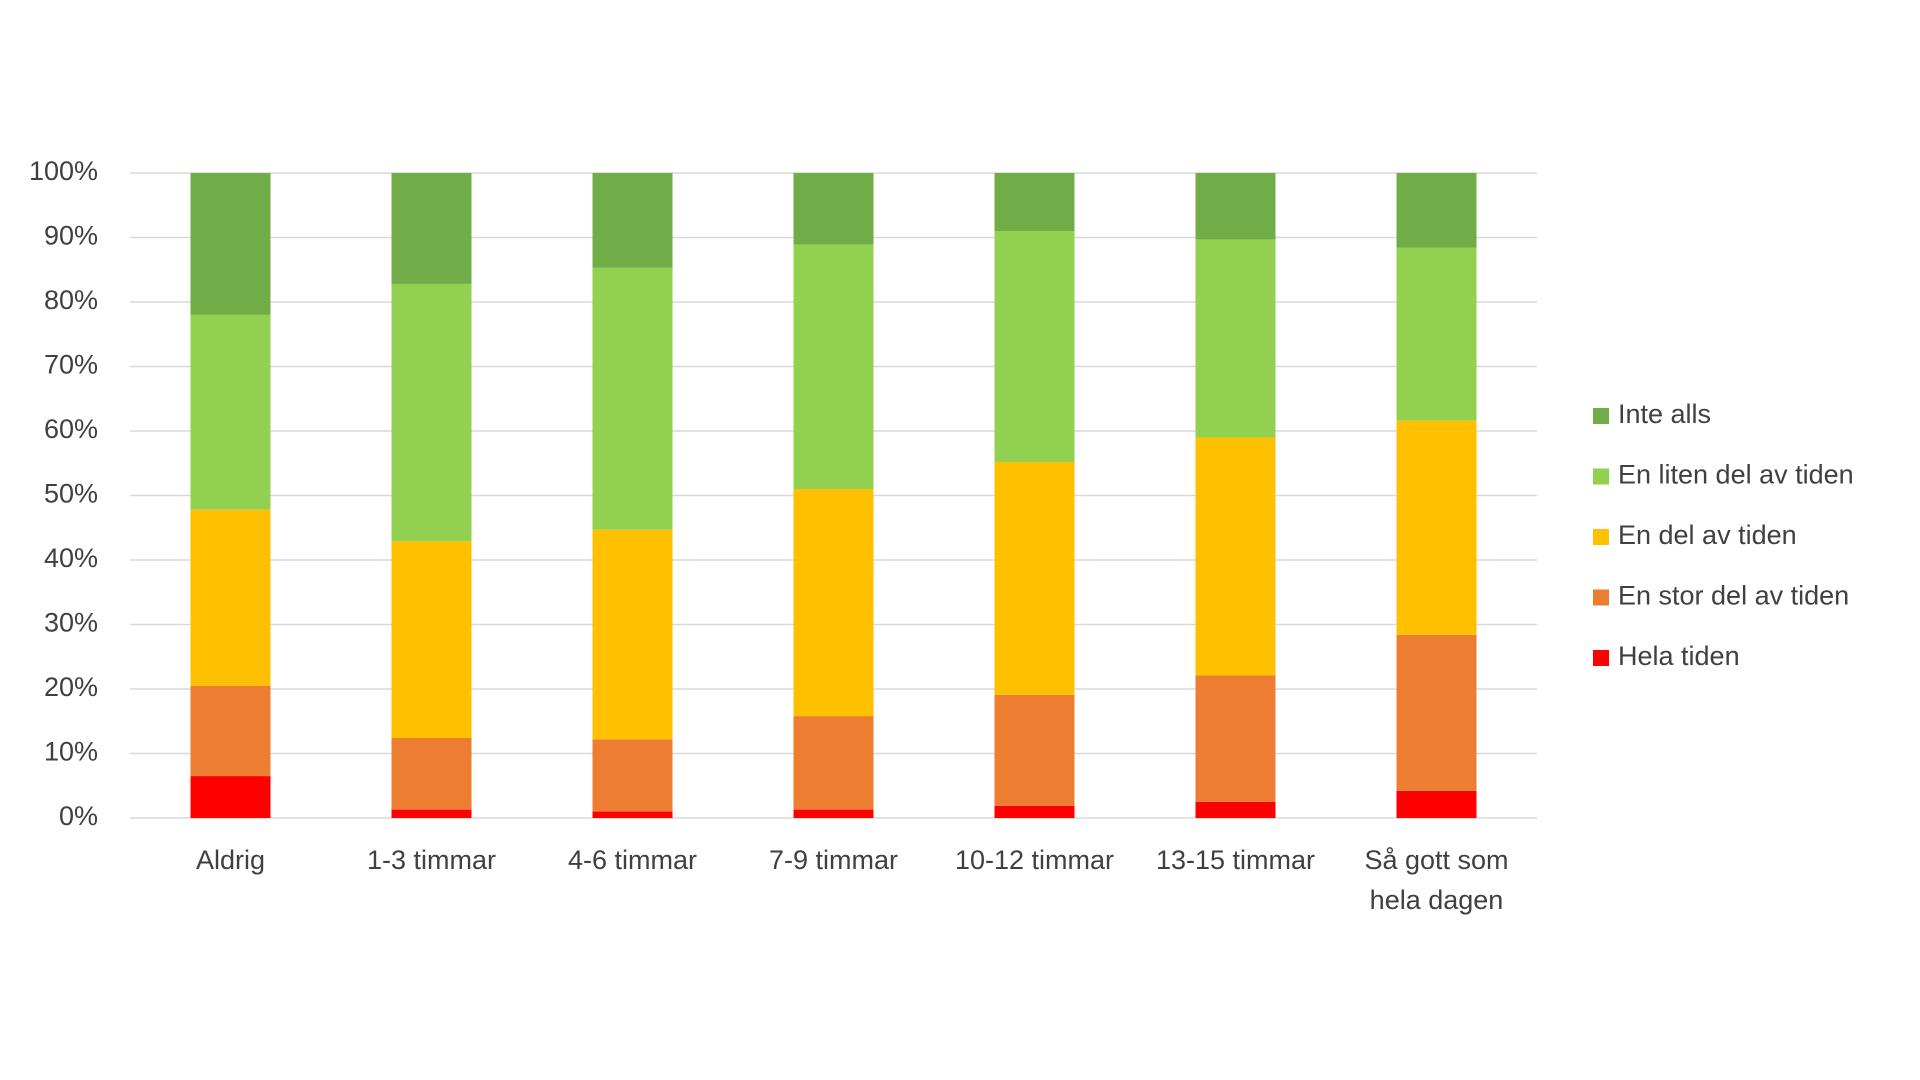 This screenshot has width=1920, height=1080. I want to click on y-tick-label: 40%, so click(71, 558).